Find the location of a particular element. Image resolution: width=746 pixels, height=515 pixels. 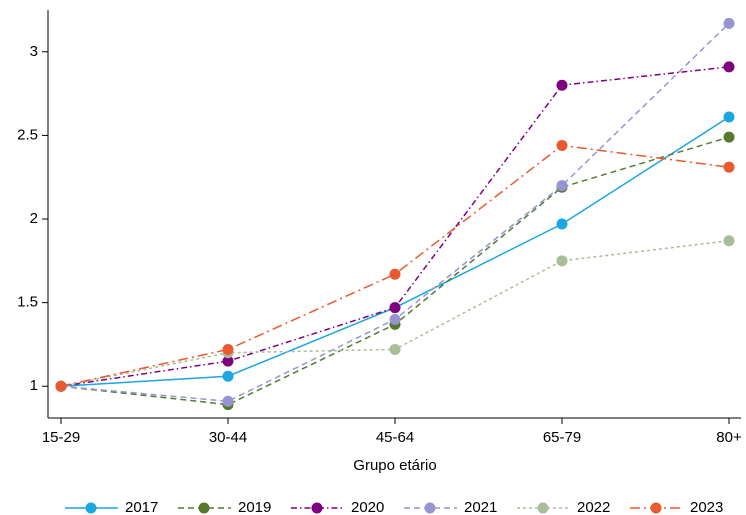

x-tick-label: 30-44 is located at coordinates (228, 437).